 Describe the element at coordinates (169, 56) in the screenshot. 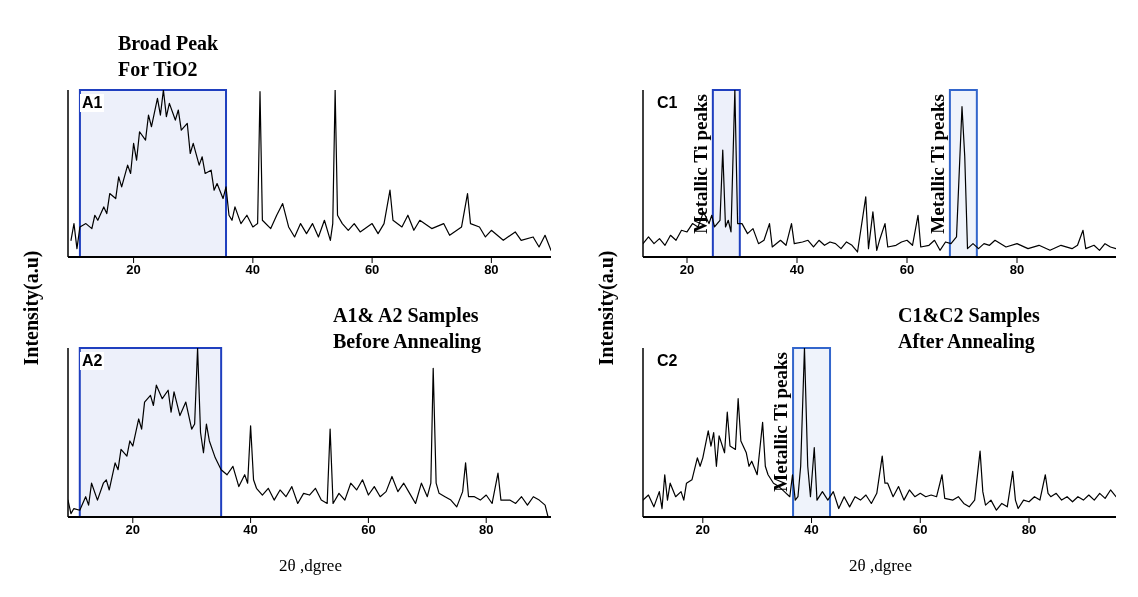

I see `text: Broad Peak For TiO2` at that location.